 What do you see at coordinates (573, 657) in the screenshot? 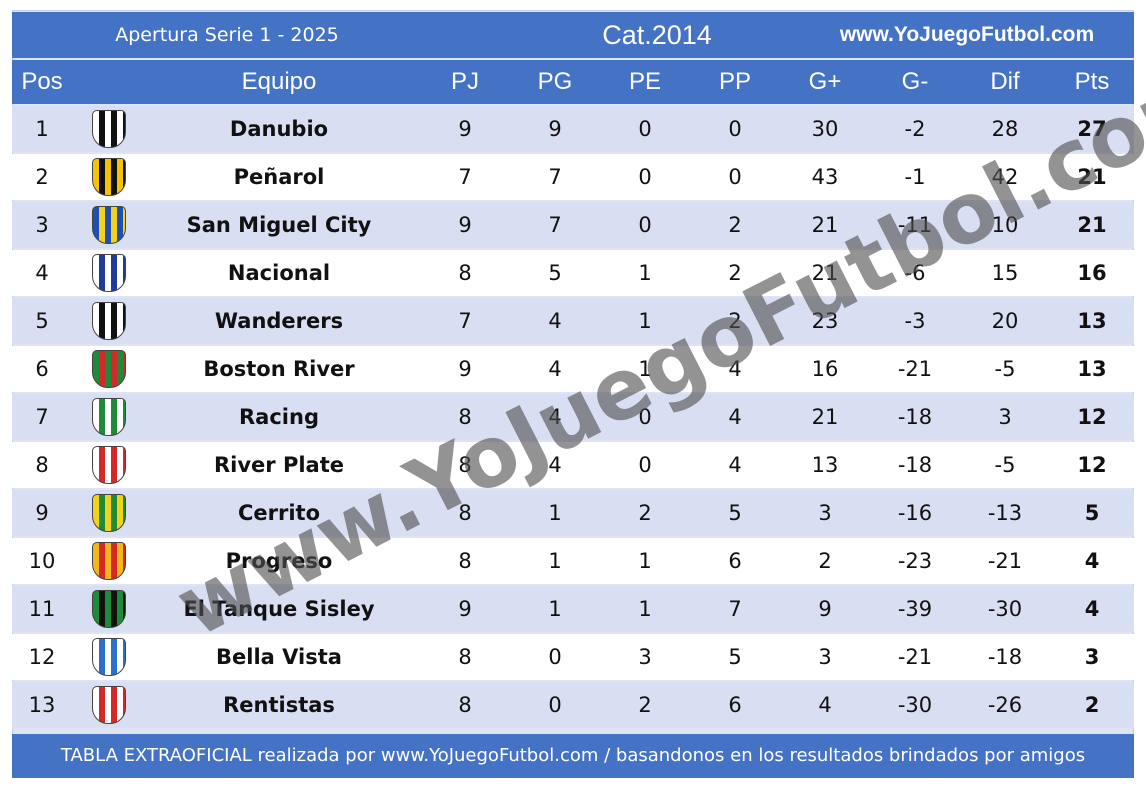
I see `table-row: 12 Bella Vista 8 0 3 5 3 -21 -18 3` at bounding box center [573, 657].